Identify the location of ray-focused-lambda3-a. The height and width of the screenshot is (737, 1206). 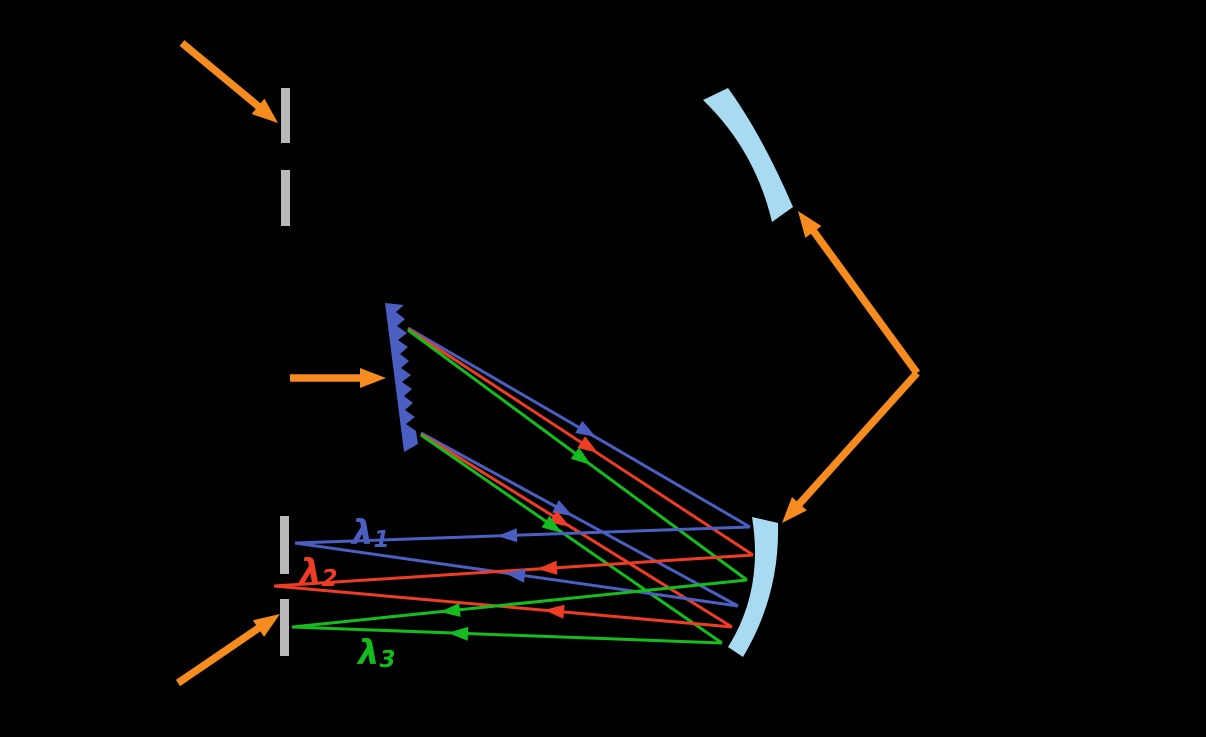
(519, 603).